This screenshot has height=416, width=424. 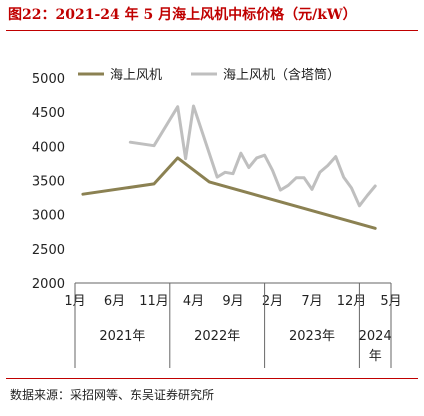 I want to click on legend-label: 海上风机, so click(x=136, y=75).